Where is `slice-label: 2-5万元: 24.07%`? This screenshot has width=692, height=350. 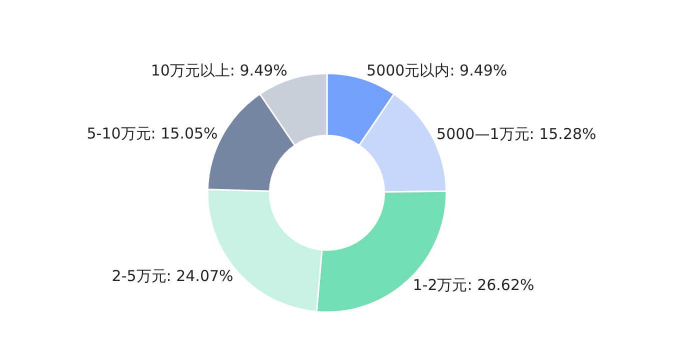
slice-label: 2-5万元: 24.07% is located at coordinates (173, 276).